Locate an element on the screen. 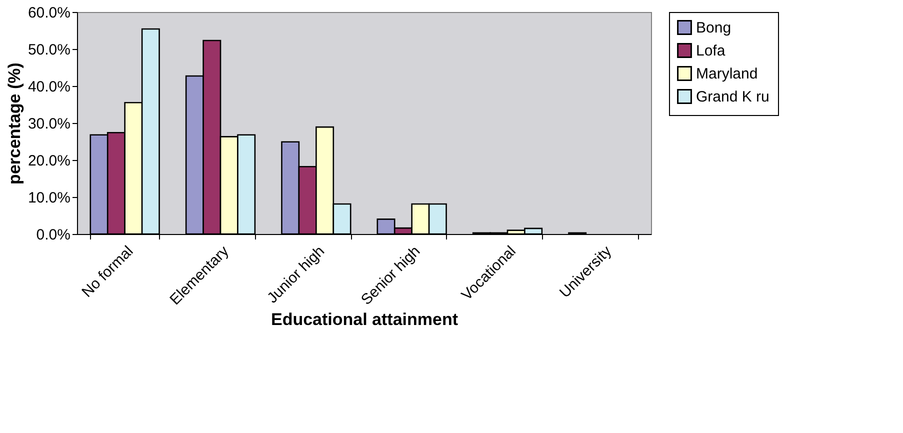  legend-label: Bong is located at coordinates (714, 28).